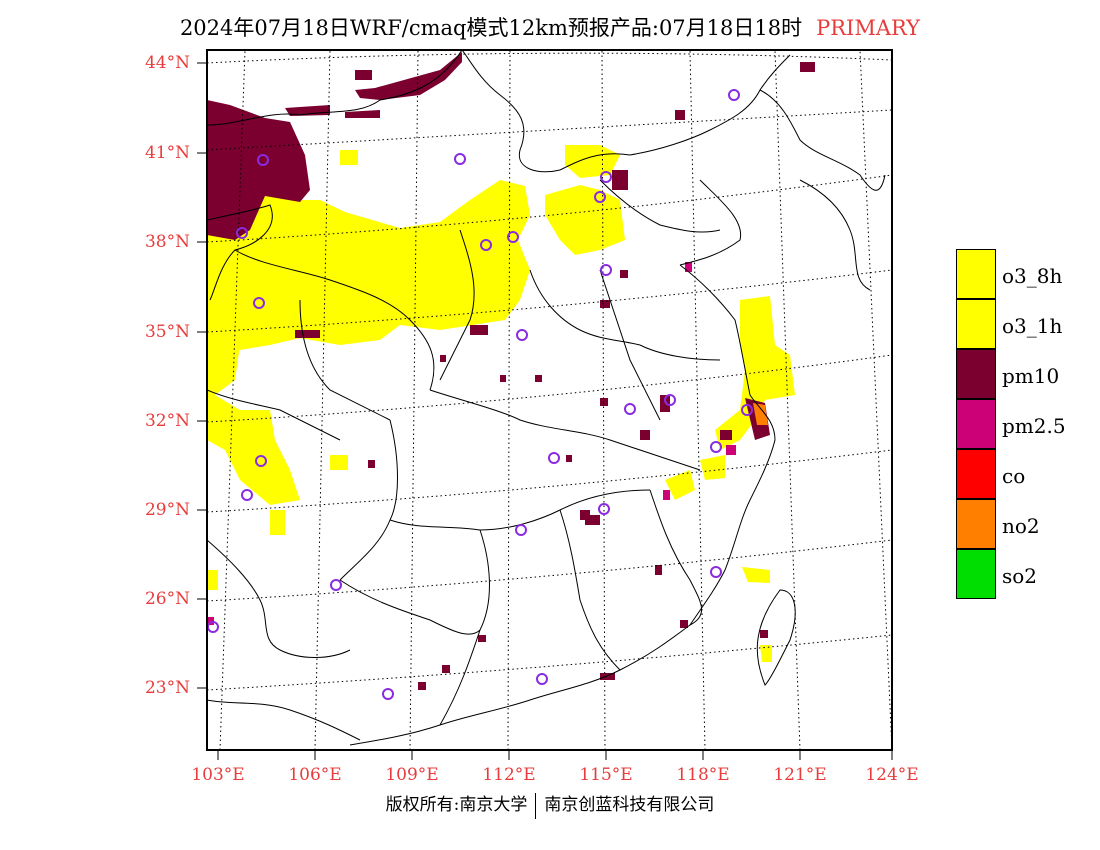 The image size is (1100, 850). What do you see at coordinates (976, 474) in the screenshot?
I see `legend-swatch-co` at bounding box center [976, 474].